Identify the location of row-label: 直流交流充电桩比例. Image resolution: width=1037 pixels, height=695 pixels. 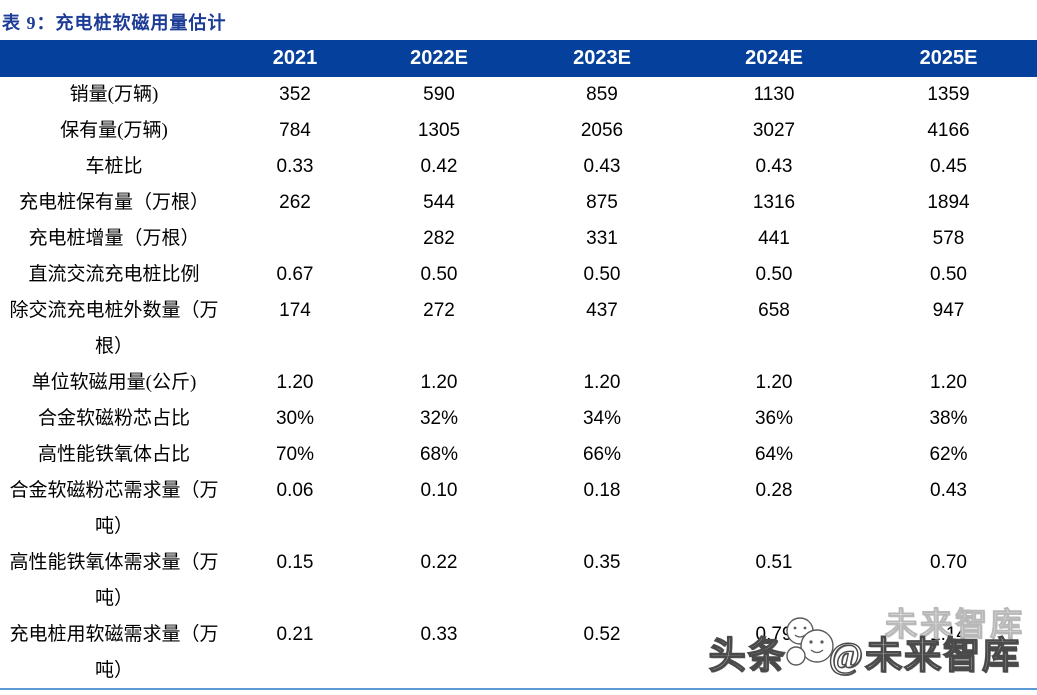
(114, 274).